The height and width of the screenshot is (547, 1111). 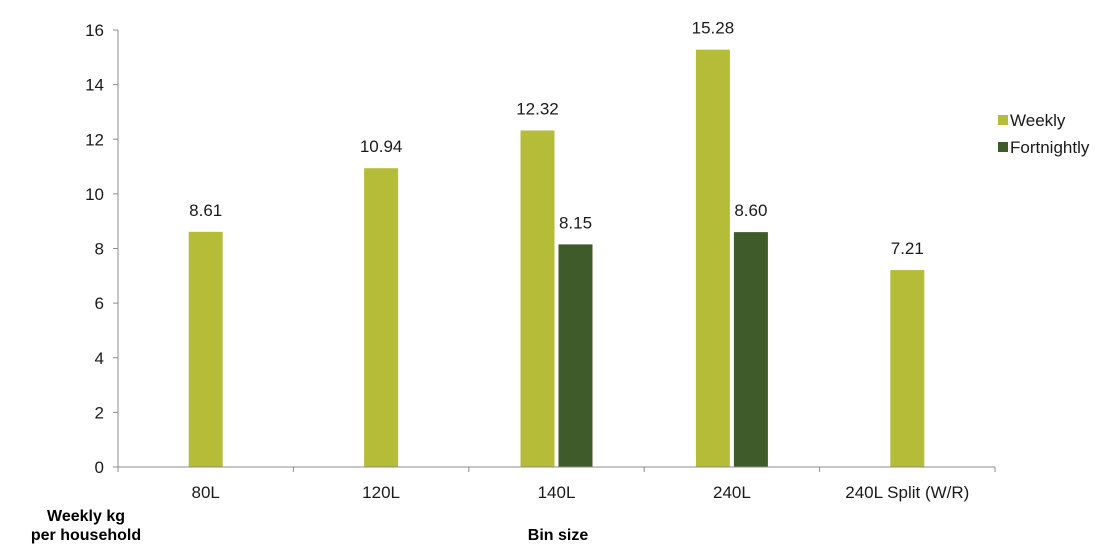 What do you see at coordinates (94, 194) in the screenshot?
I see `y-tick-label: 10` at bounding box center [94, 194].